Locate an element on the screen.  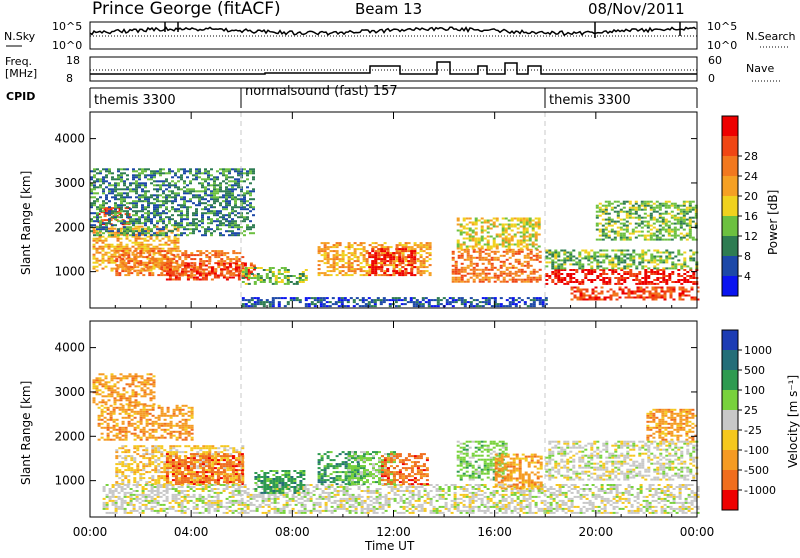
freq-tick-bottom: 8 is located at coordinates (69, 78).